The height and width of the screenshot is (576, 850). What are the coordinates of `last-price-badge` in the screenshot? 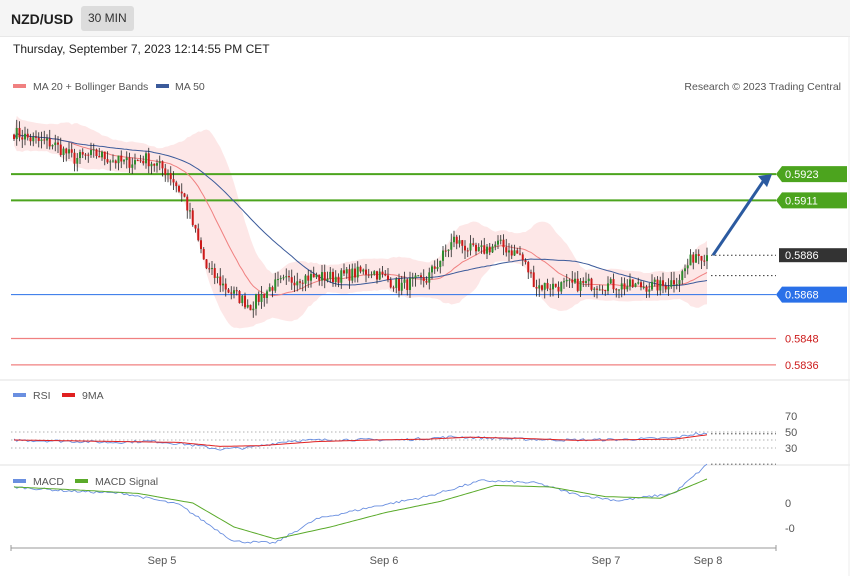 It's located at (813, 255).